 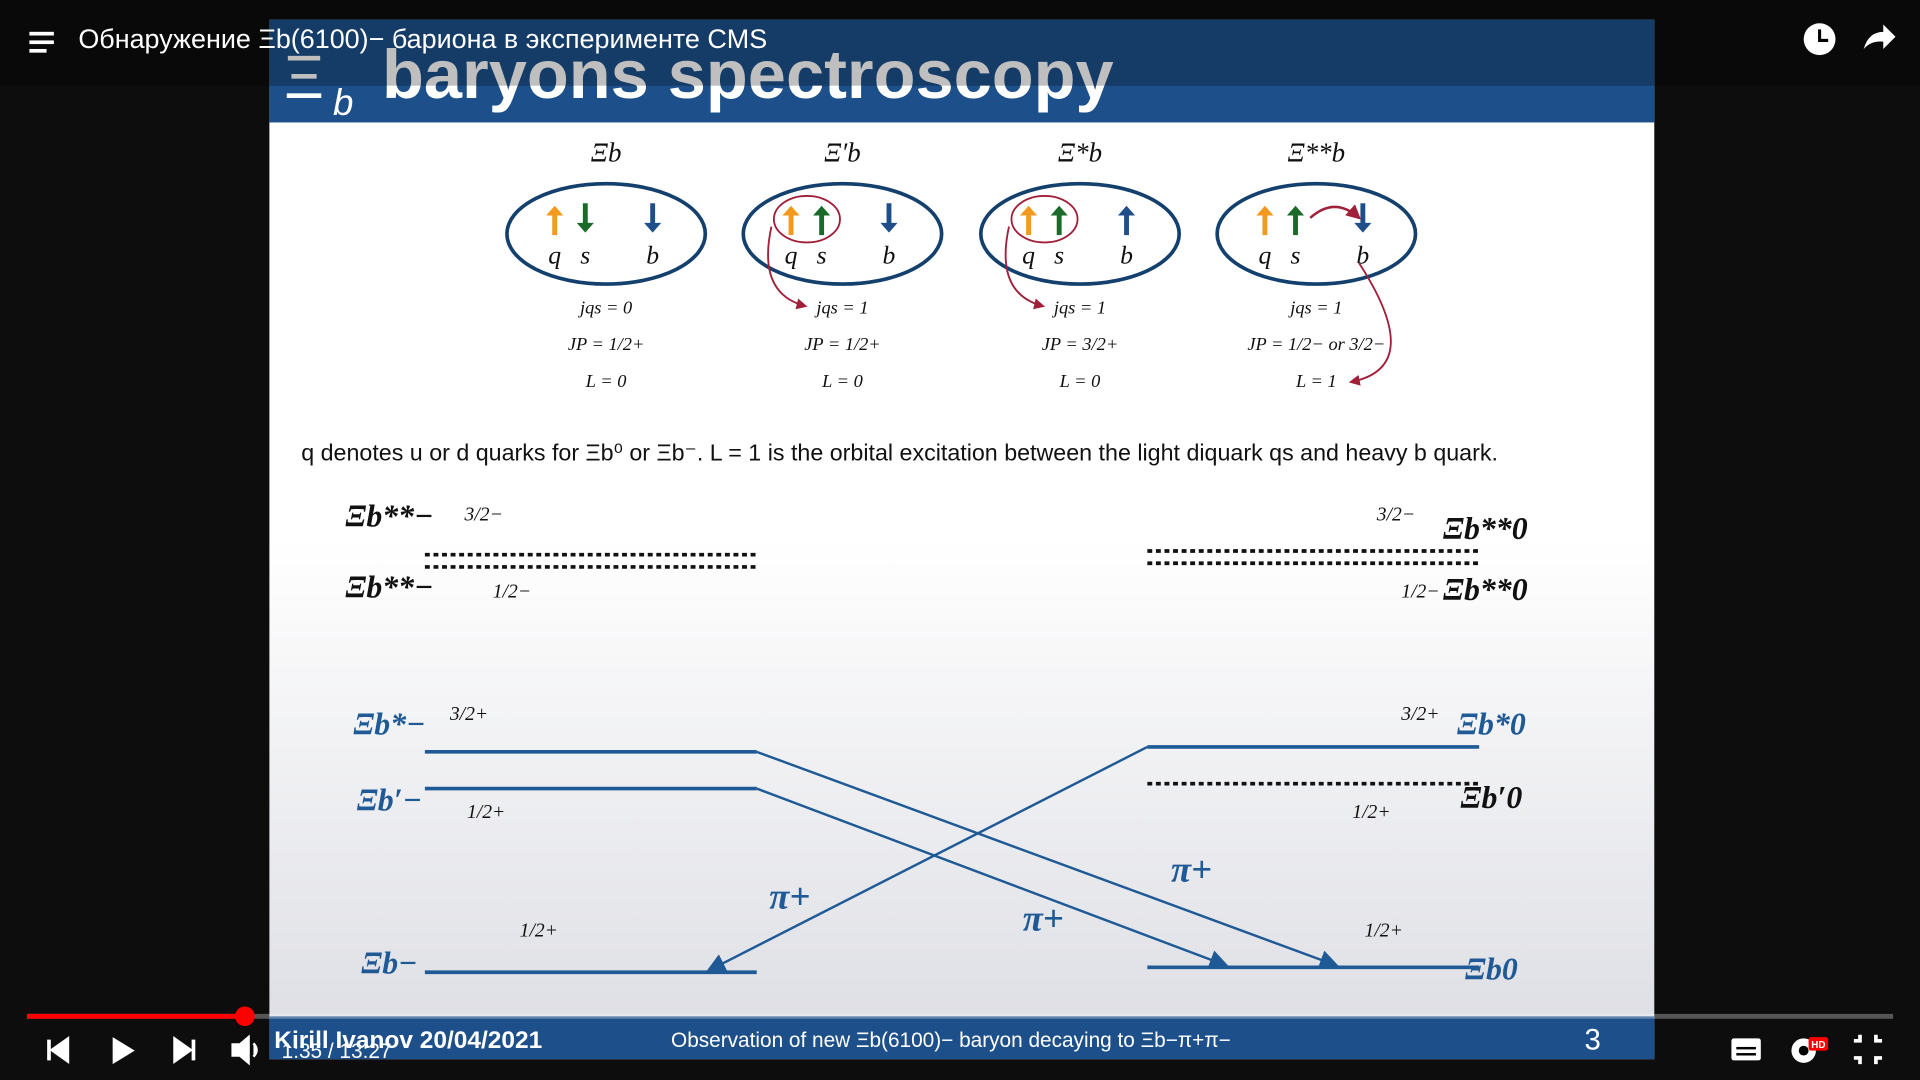 I want to click on slide-header, so click(x=962, y=71).